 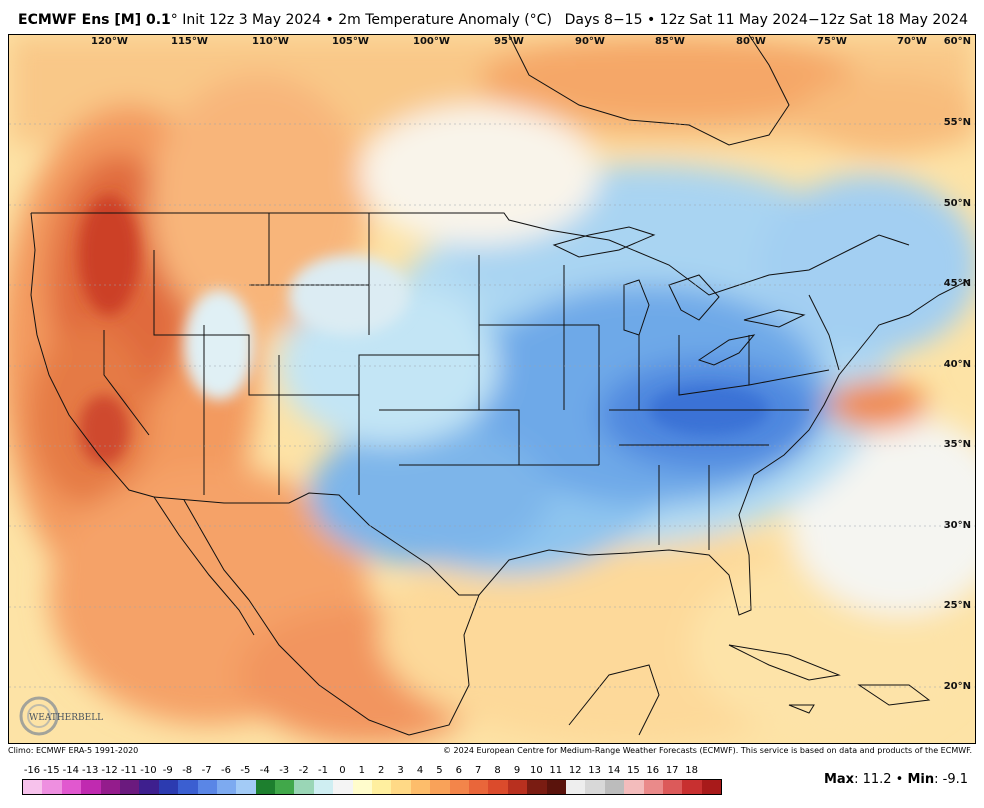 What do you see at coordinates (342, 770) in the screenshot?
I see `colorbar-tick-label: 0` at bounding box center [342, 770].